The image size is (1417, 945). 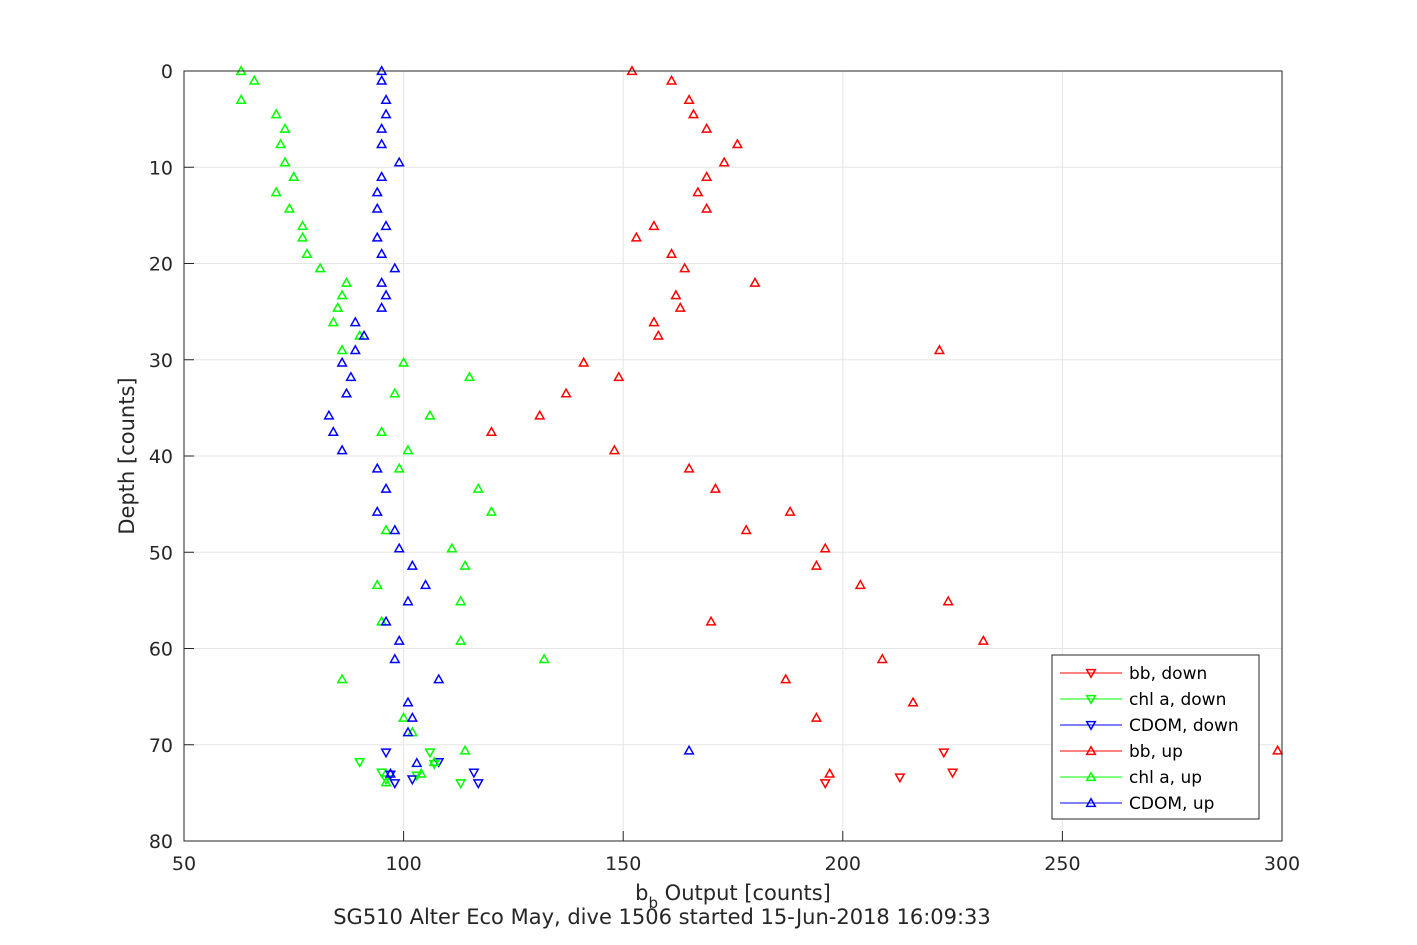 I want to click on y-axis-ticks: 0 10 20 30 40 50 60 70 80, so click(x=171, y=457).